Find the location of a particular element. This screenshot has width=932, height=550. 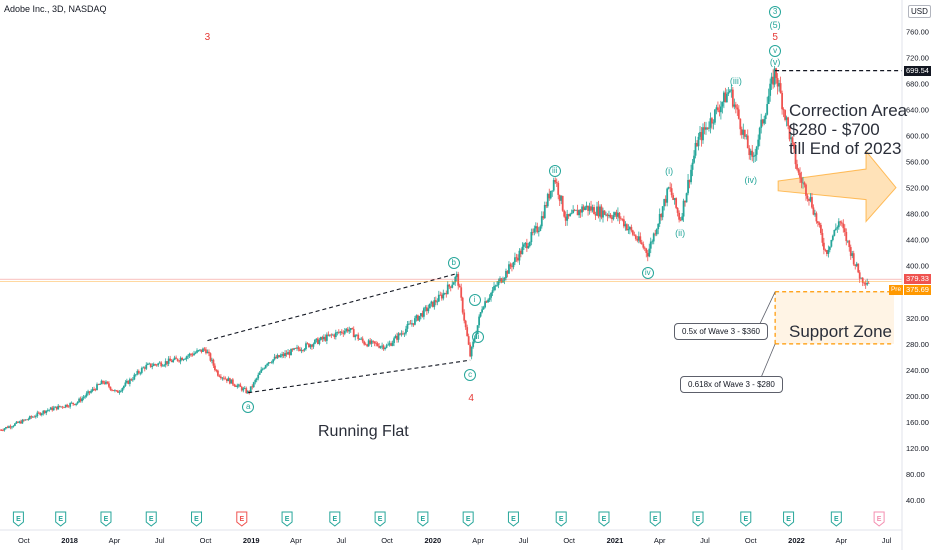

correction-line-2: $280 - $700 is located at coordinates (834, 129).